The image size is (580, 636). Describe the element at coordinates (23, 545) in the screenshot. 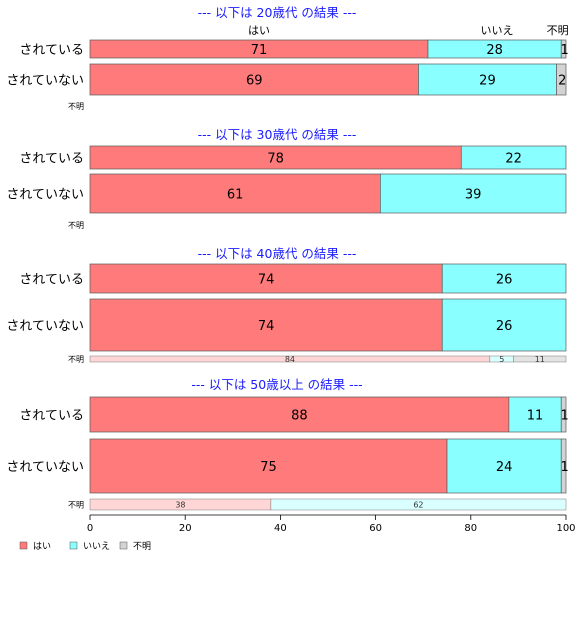

I see `legend-swatch-はい` at that location.